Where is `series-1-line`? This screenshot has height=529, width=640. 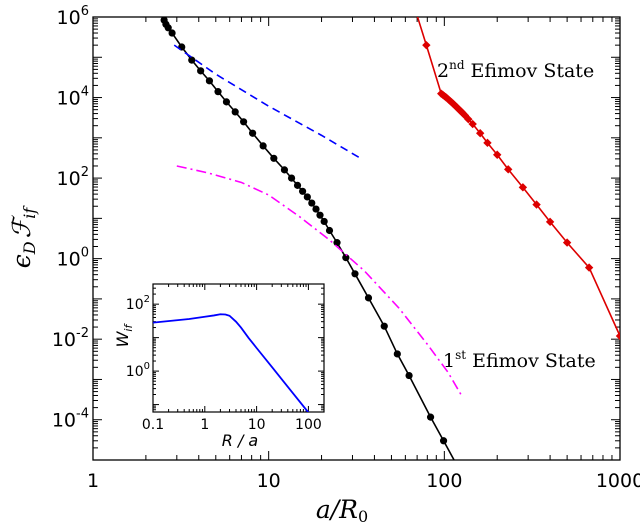
series-1-line is located at coordinates (268, 102).